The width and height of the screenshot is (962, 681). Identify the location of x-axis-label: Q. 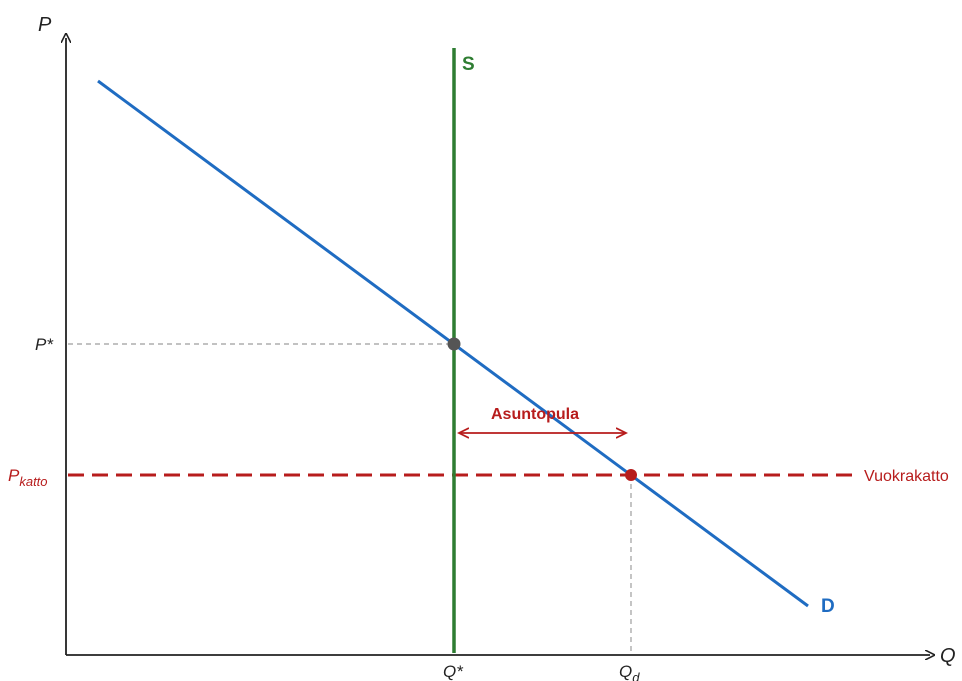
(948, 656).